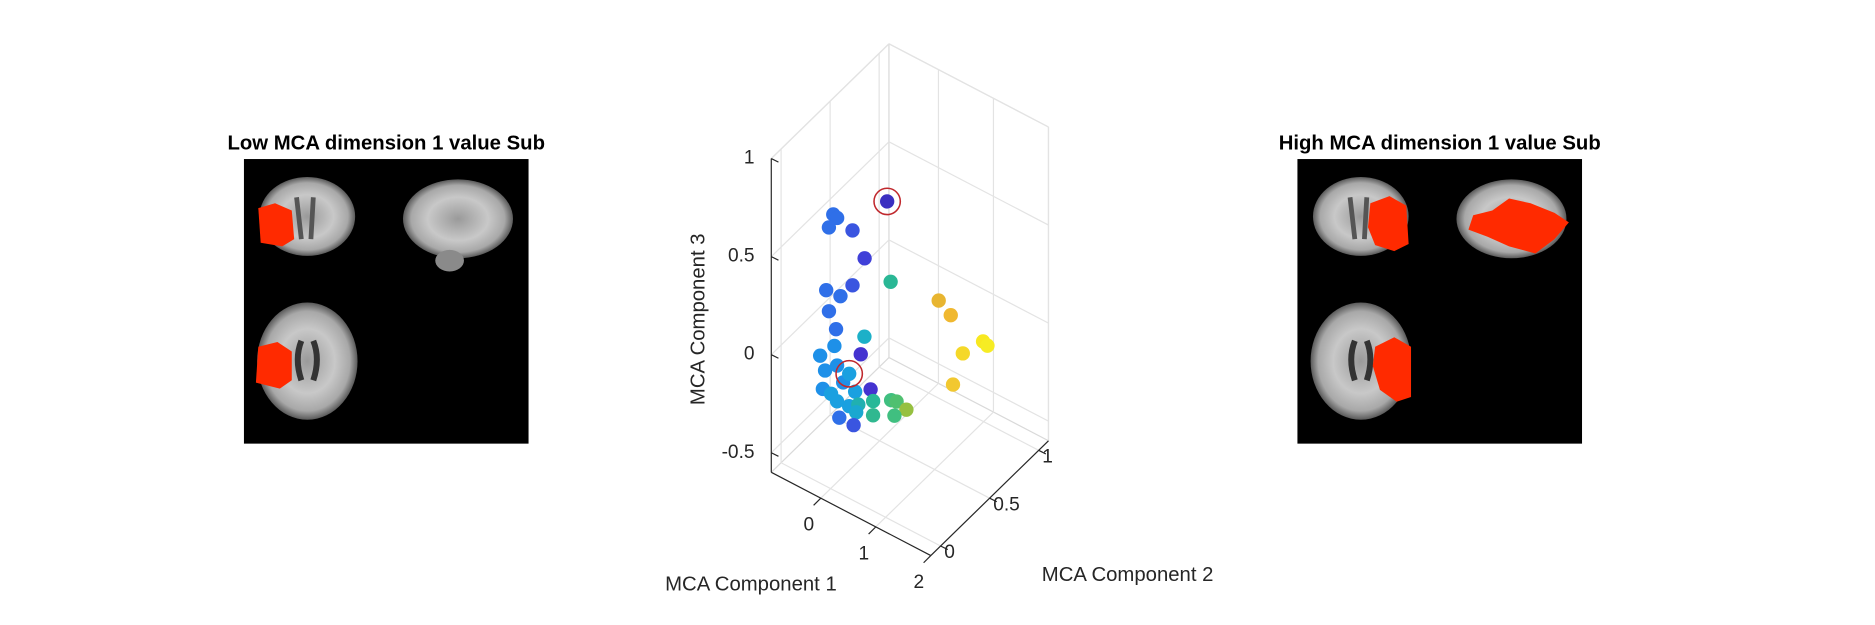 This screenshot has width=1875, height=625. Describe the element at coordinates (968, 399) in the screenshot. I see `box-edge` at that location.